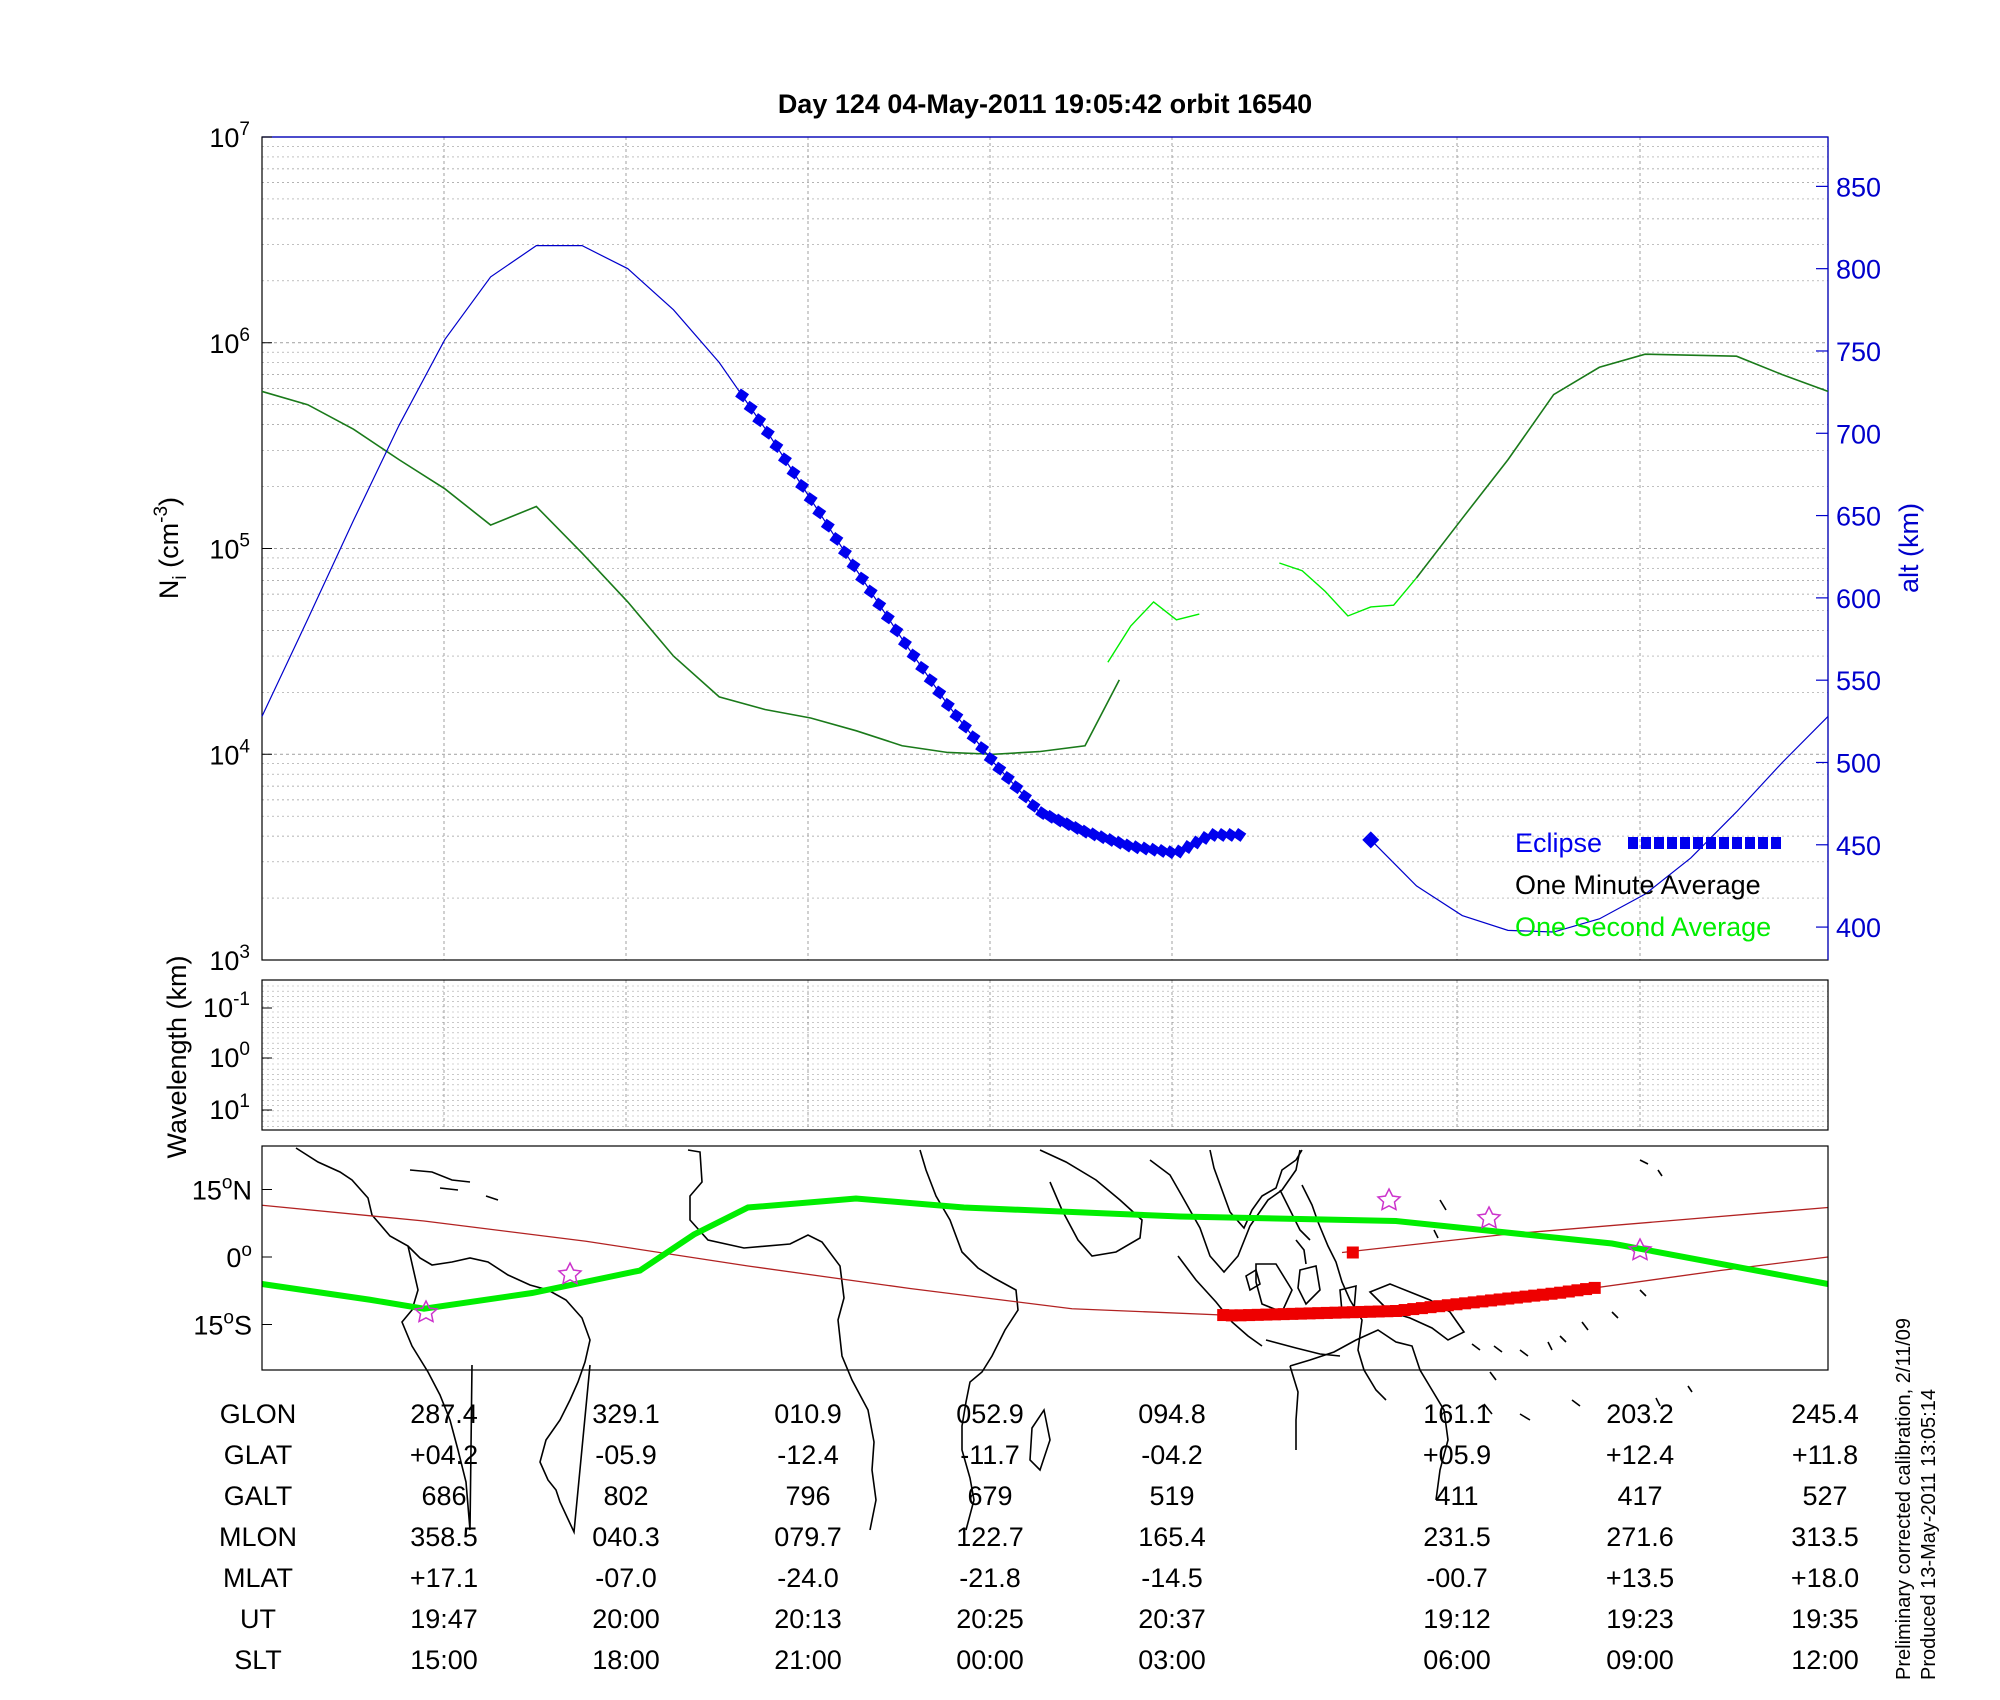  I want to click on coast-madagascar, so click(1040, 1439).